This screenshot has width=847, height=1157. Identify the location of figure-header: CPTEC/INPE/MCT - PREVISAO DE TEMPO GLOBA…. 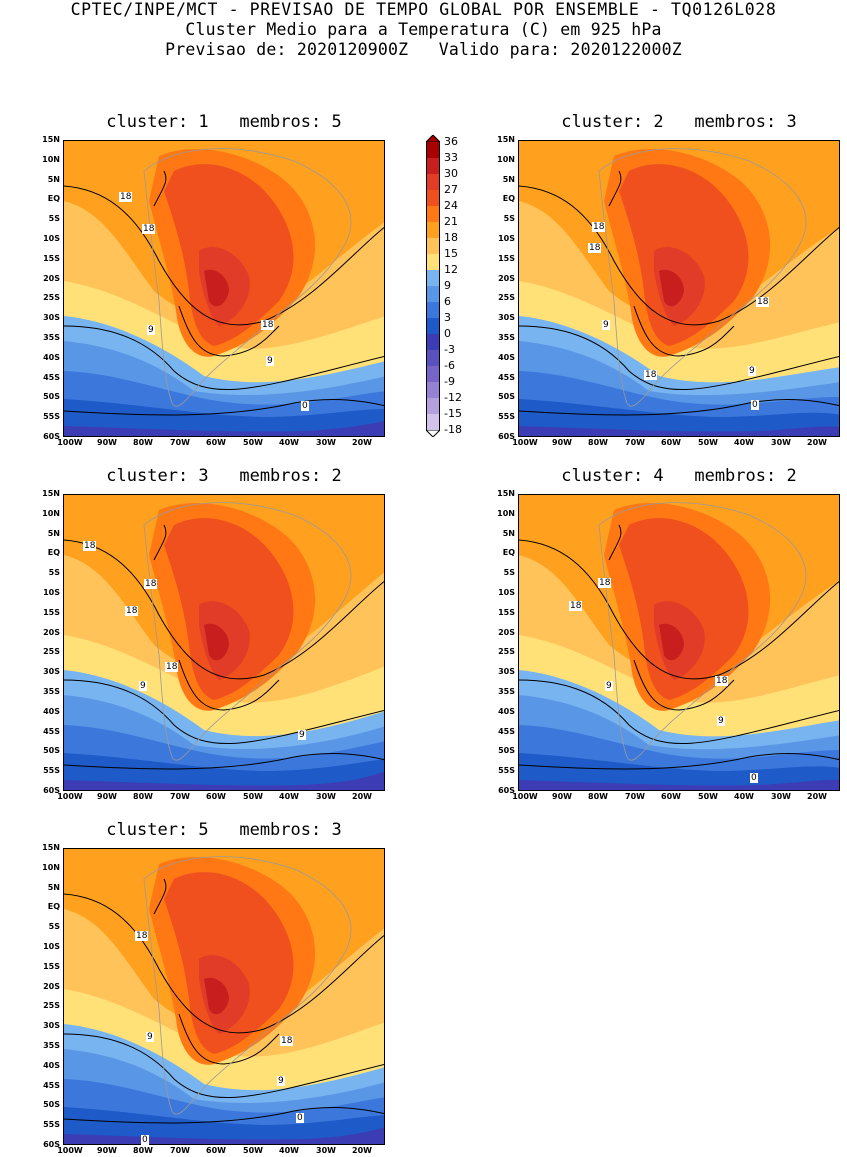
(423, 30).